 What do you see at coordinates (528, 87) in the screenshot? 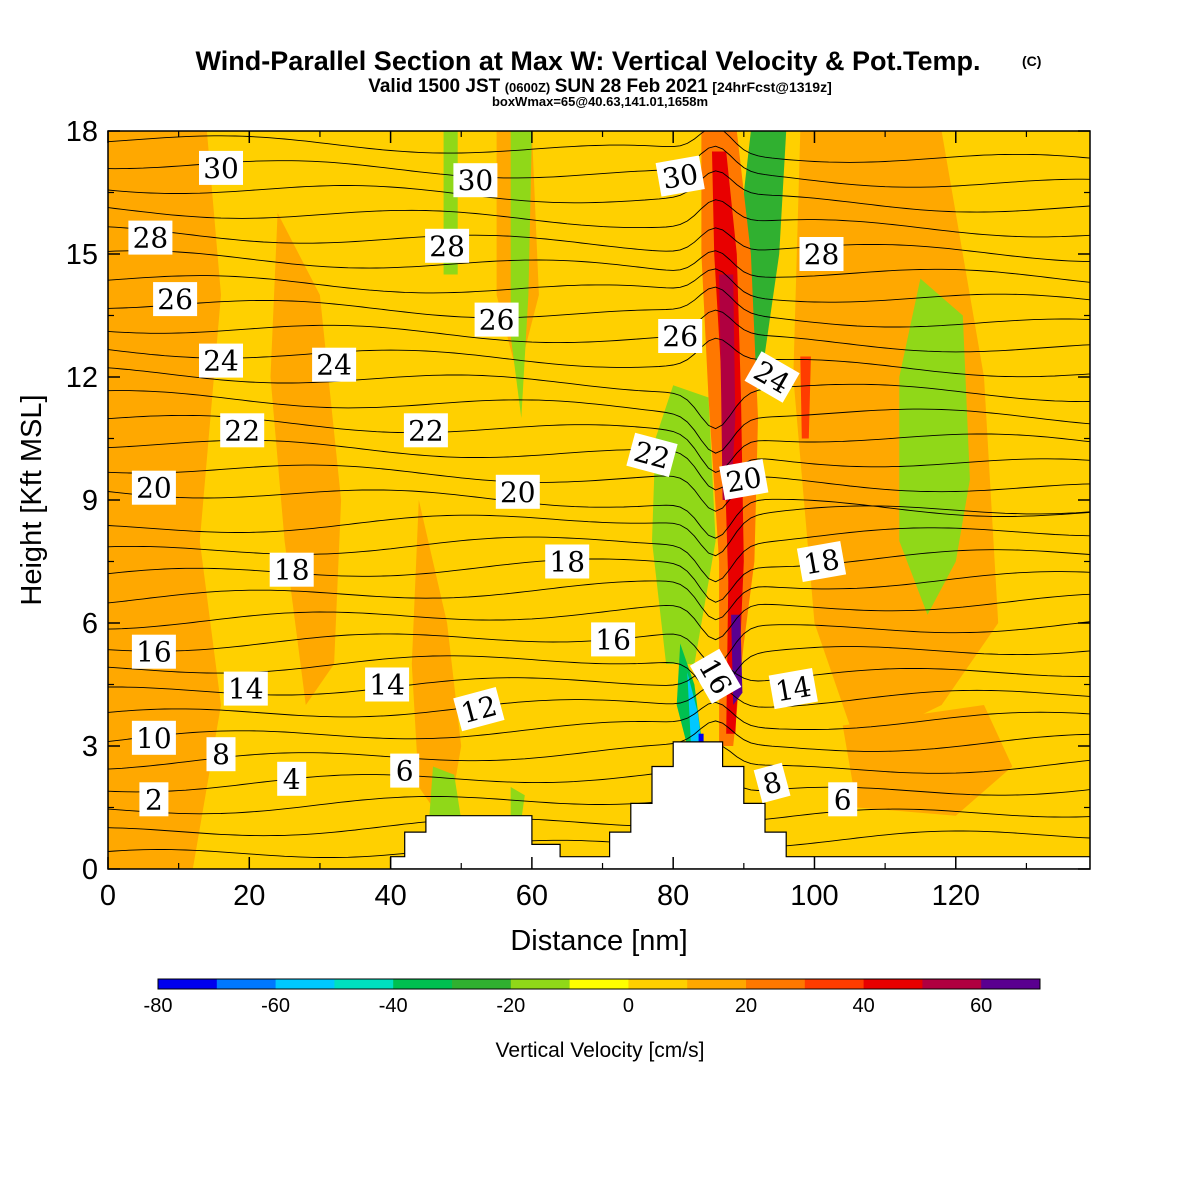
I see `valid-time-utc: (0600Z)` at bounding box center [528, 87].